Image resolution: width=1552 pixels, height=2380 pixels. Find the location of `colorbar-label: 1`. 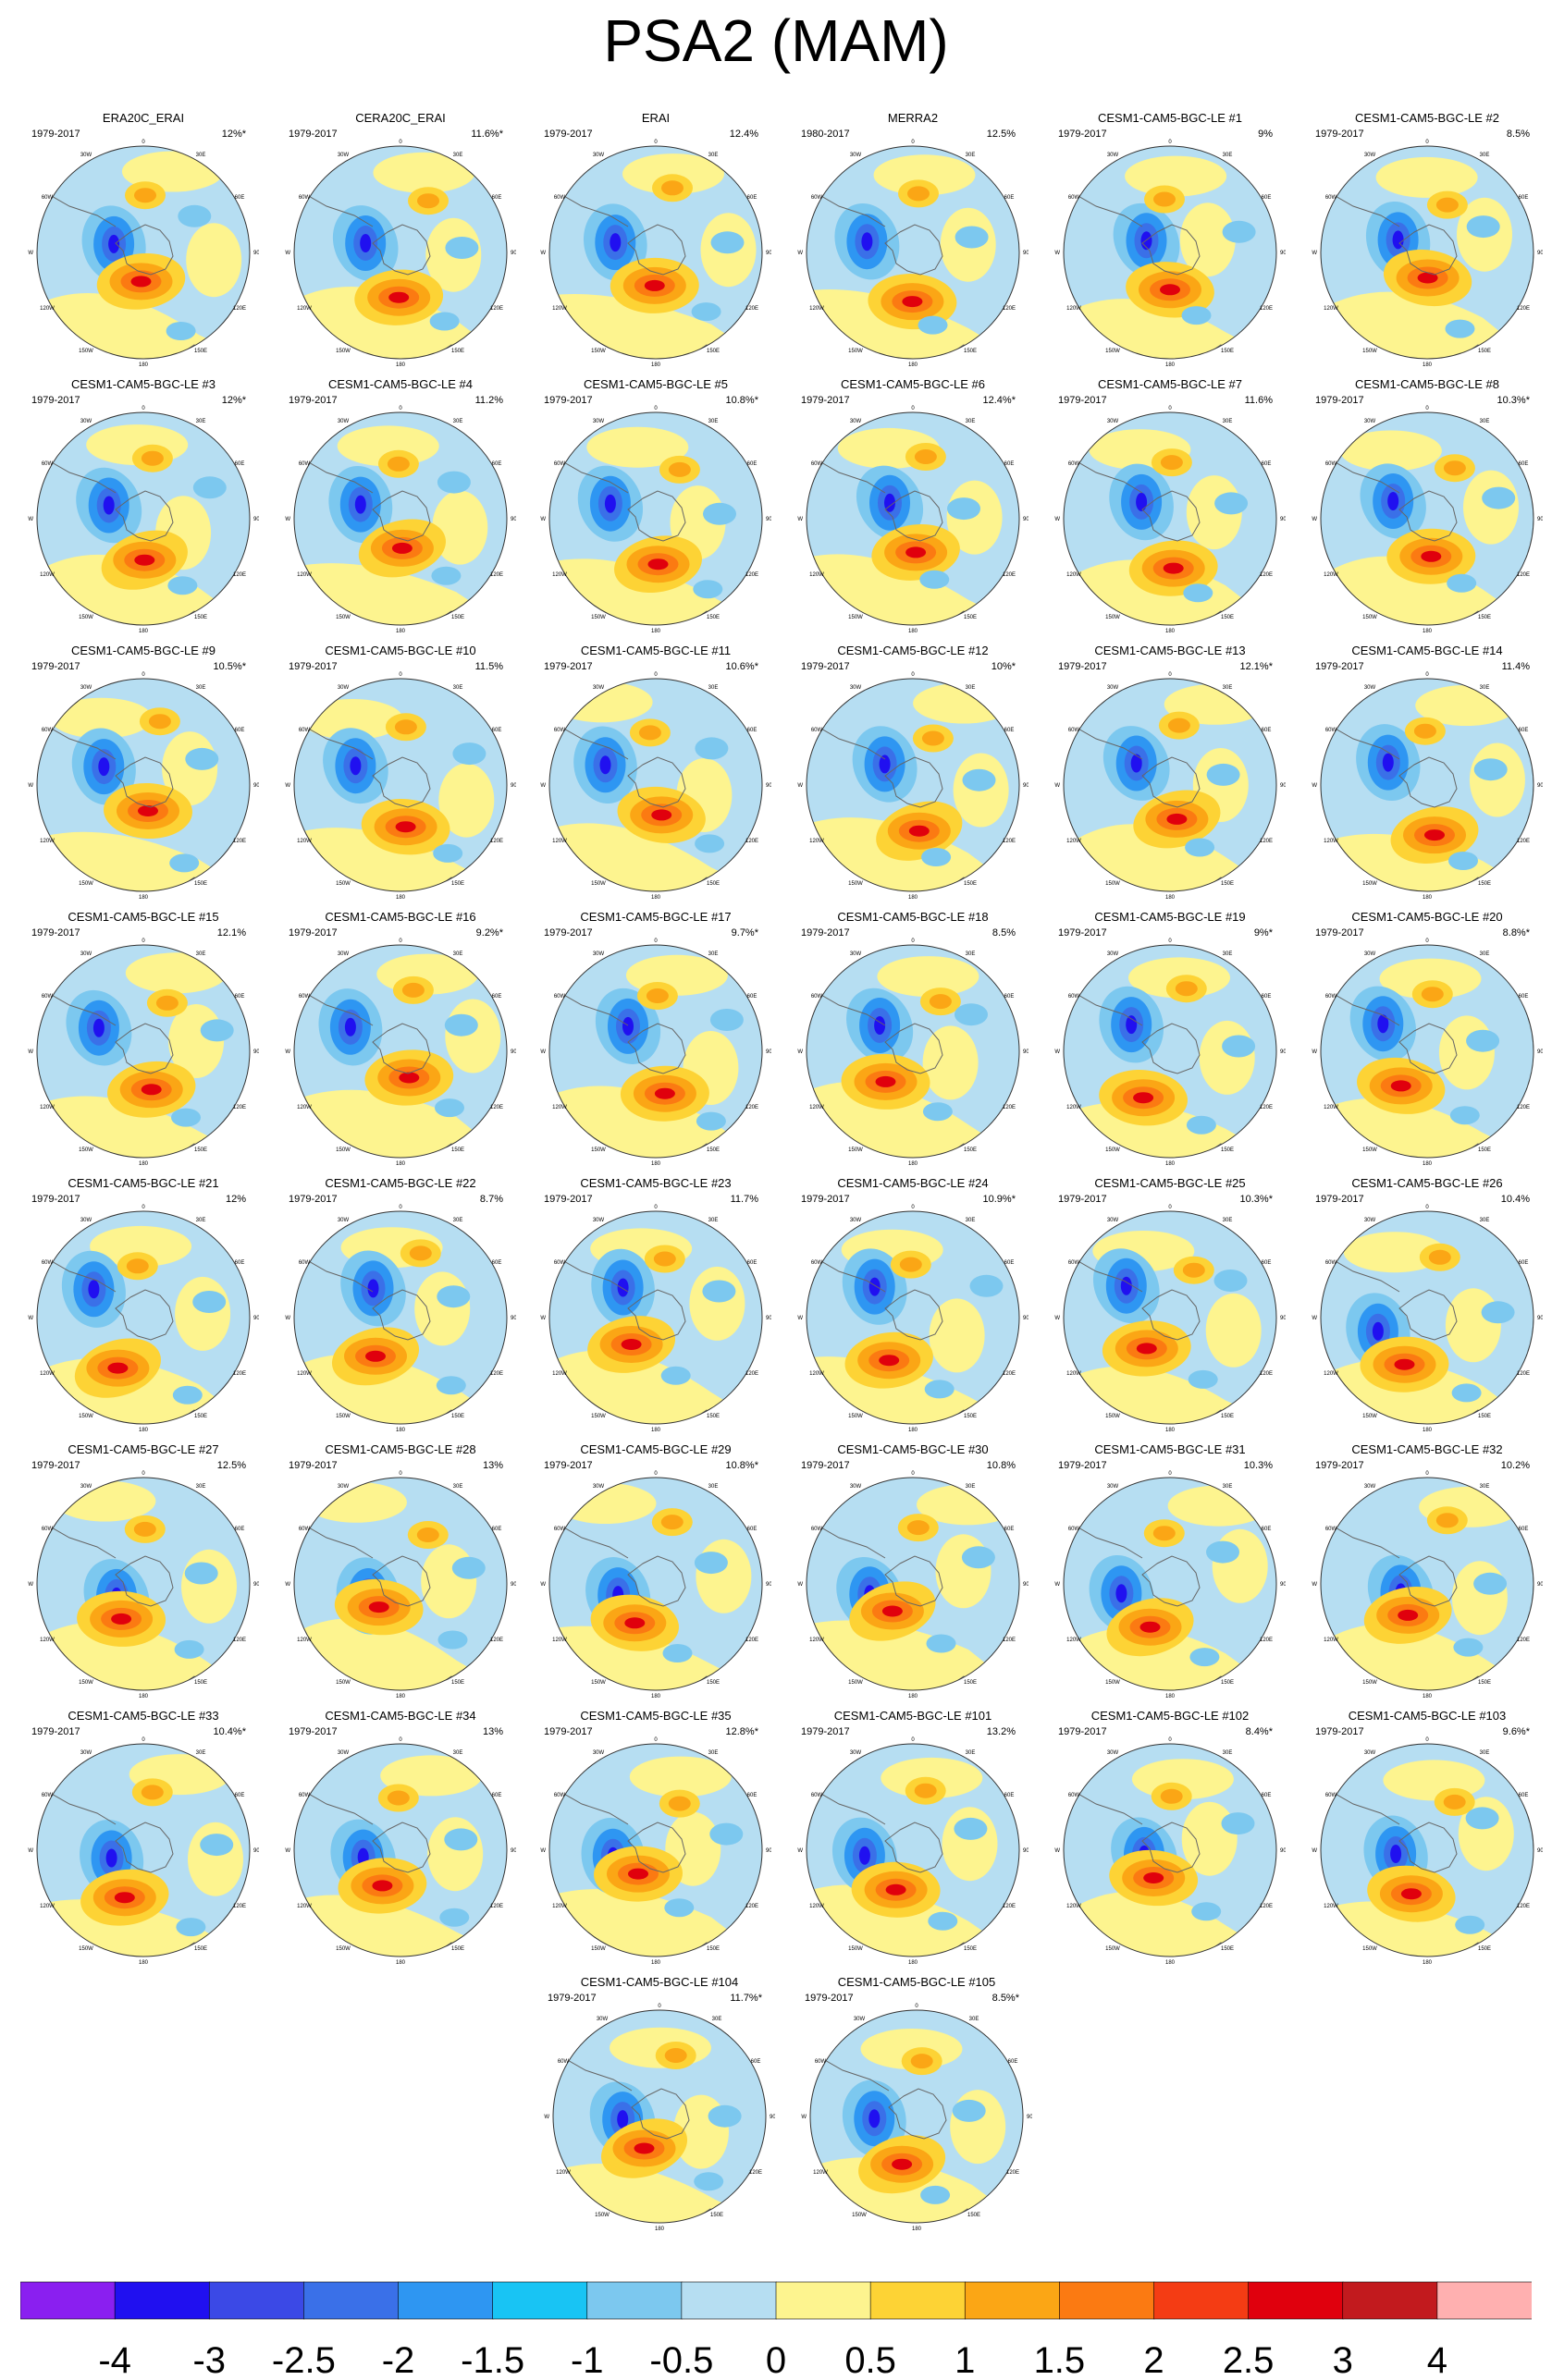

colorbar-label: 1 is located at coordinates (965, 2358).